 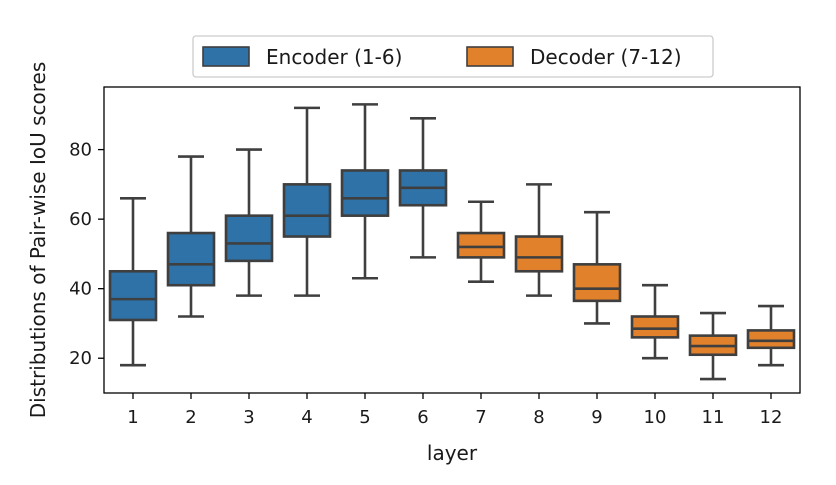 I want to click on x-tick-label: 9, so click(x=596, y=417).